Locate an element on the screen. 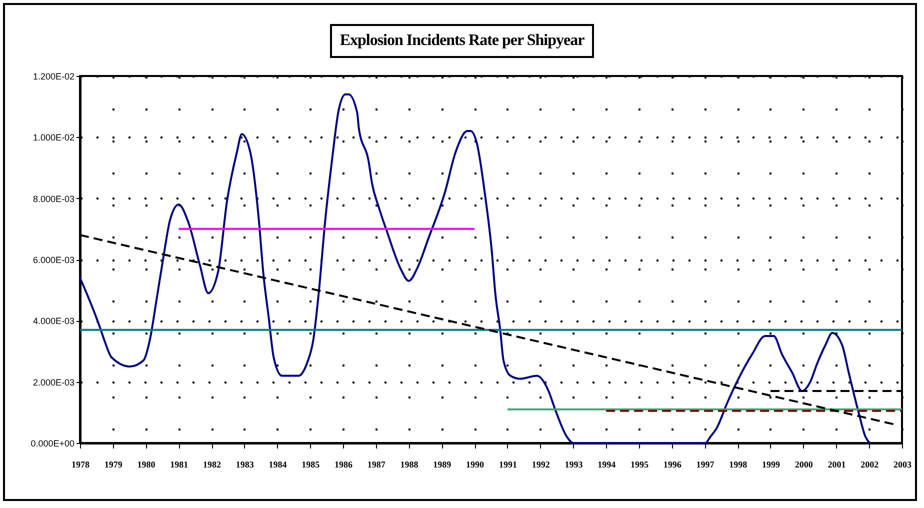 Image resolution: width=924 pixels, height=508 pixels. y-tick-label: 6.000E-03 is located at coordinates (53, 260).